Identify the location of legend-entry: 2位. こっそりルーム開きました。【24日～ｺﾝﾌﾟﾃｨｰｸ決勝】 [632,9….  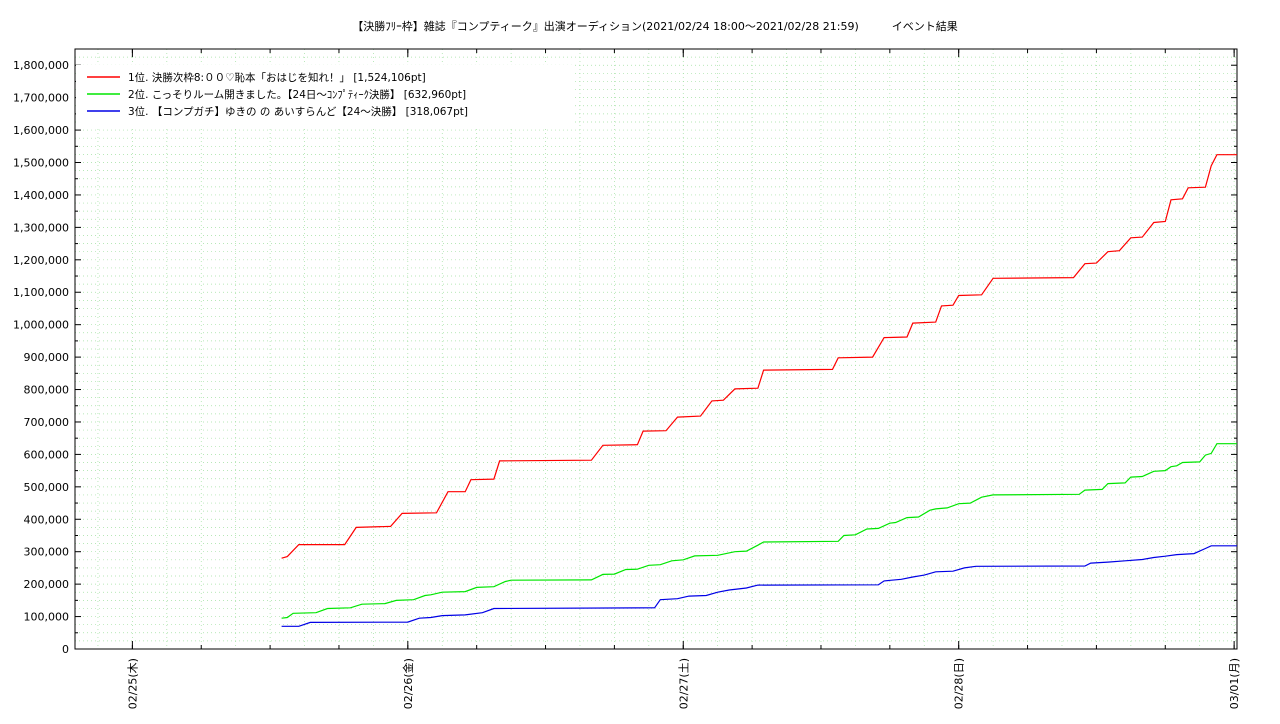
(297, 94).